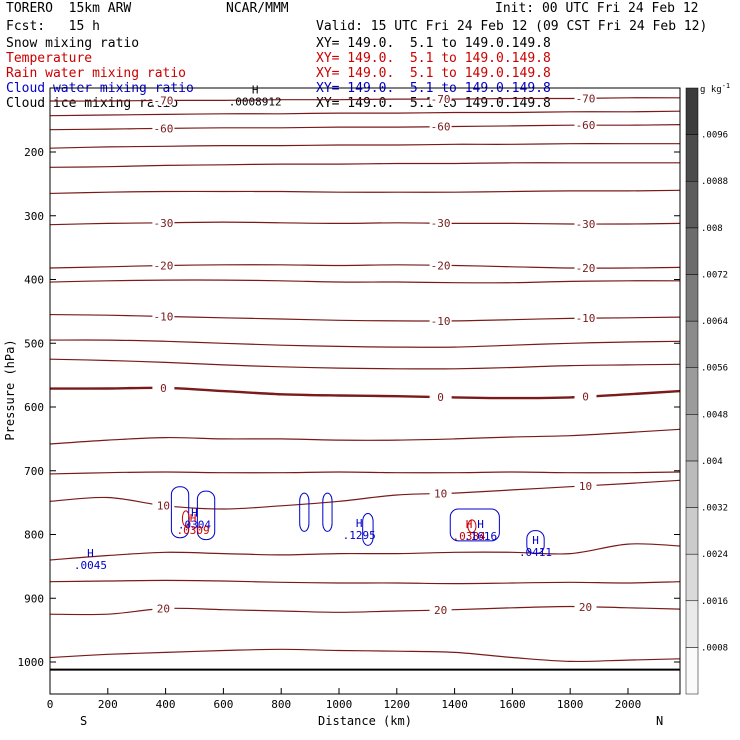  What do you see at coordinates (255, 101) in the screenshot?
I see `max-value: .0008912` at bounding box center [255, 101].